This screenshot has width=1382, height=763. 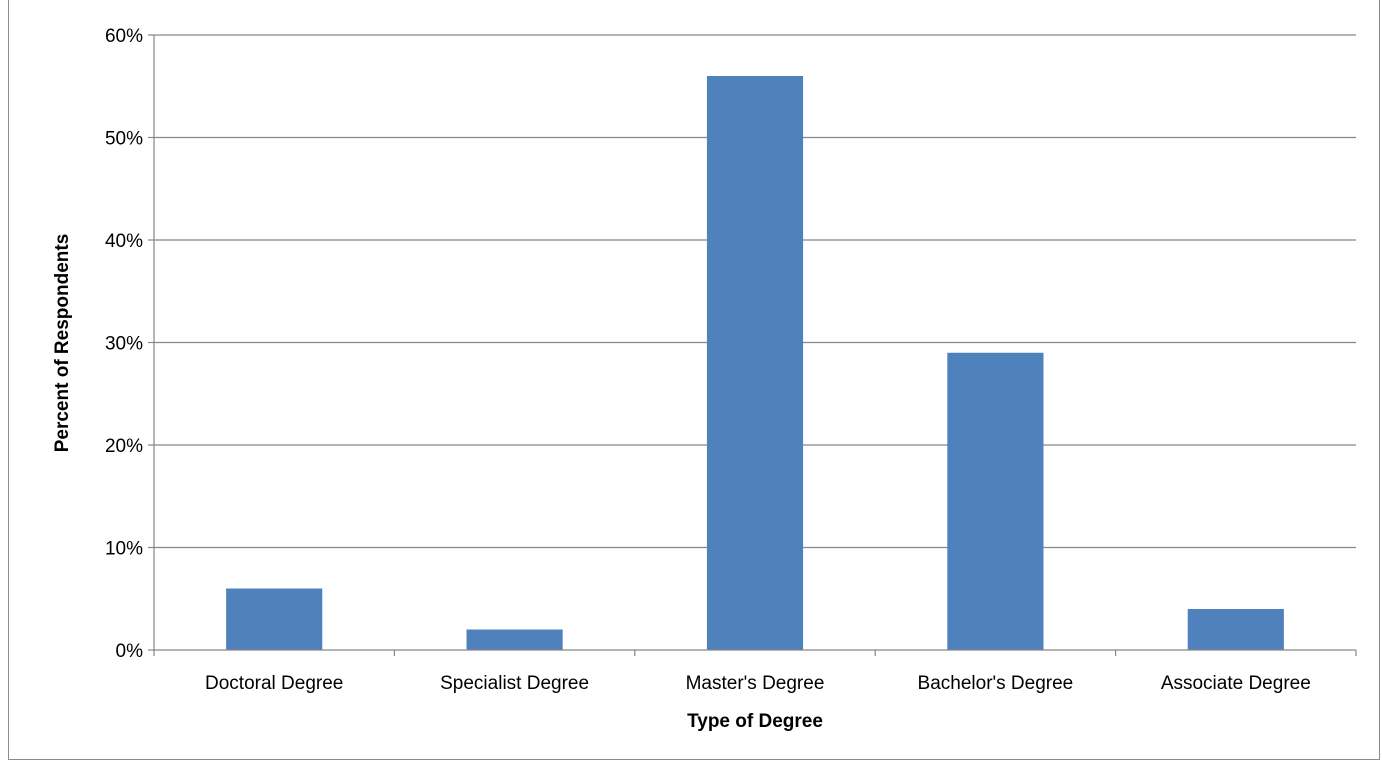 I want to click on y-tick-label: 40%, so click(x=124, y=241).